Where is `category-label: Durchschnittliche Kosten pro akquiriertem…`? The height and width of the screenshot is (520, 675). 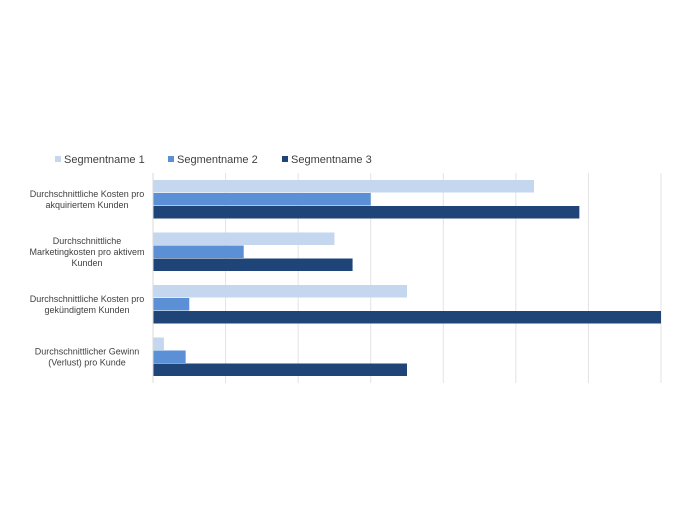 category-label: Durchschnittliche Kosten pro akquiriertem… is located at coordinates (87, 199).